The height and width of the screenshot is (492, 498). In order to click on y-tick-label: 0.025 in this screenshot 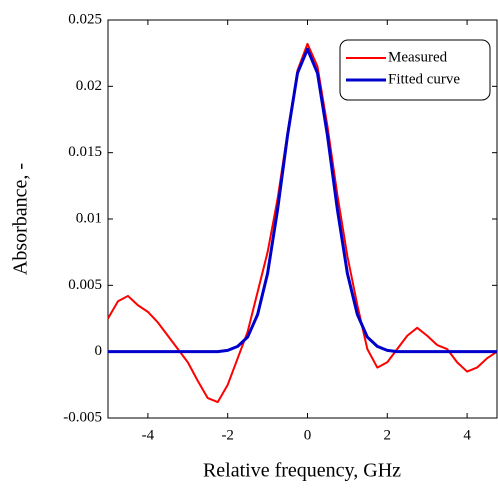, I will do `click(85, 19)`.